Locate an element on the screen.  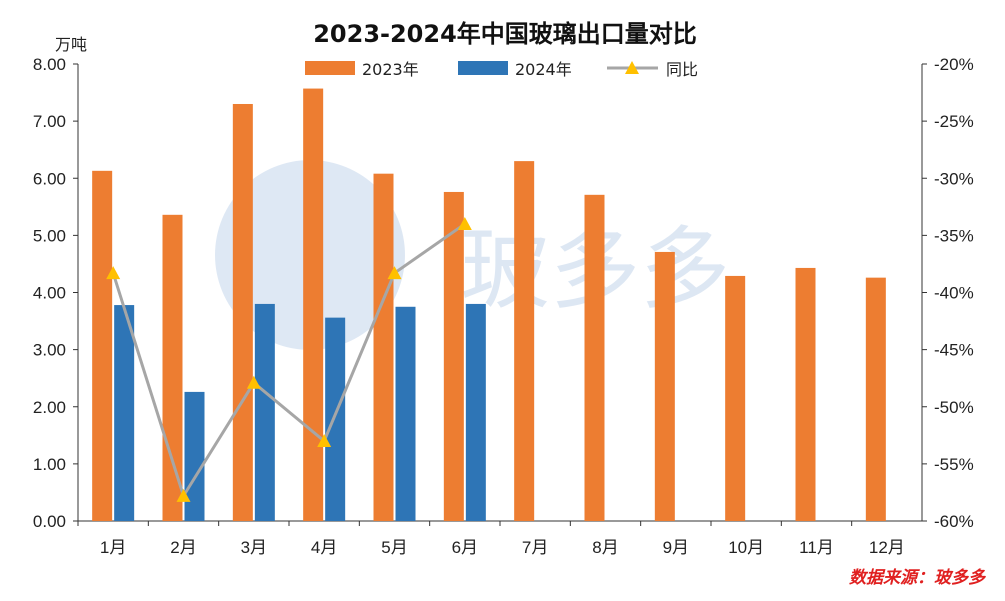
x-tick-label: 6月 is located at coordinates (465, 547).